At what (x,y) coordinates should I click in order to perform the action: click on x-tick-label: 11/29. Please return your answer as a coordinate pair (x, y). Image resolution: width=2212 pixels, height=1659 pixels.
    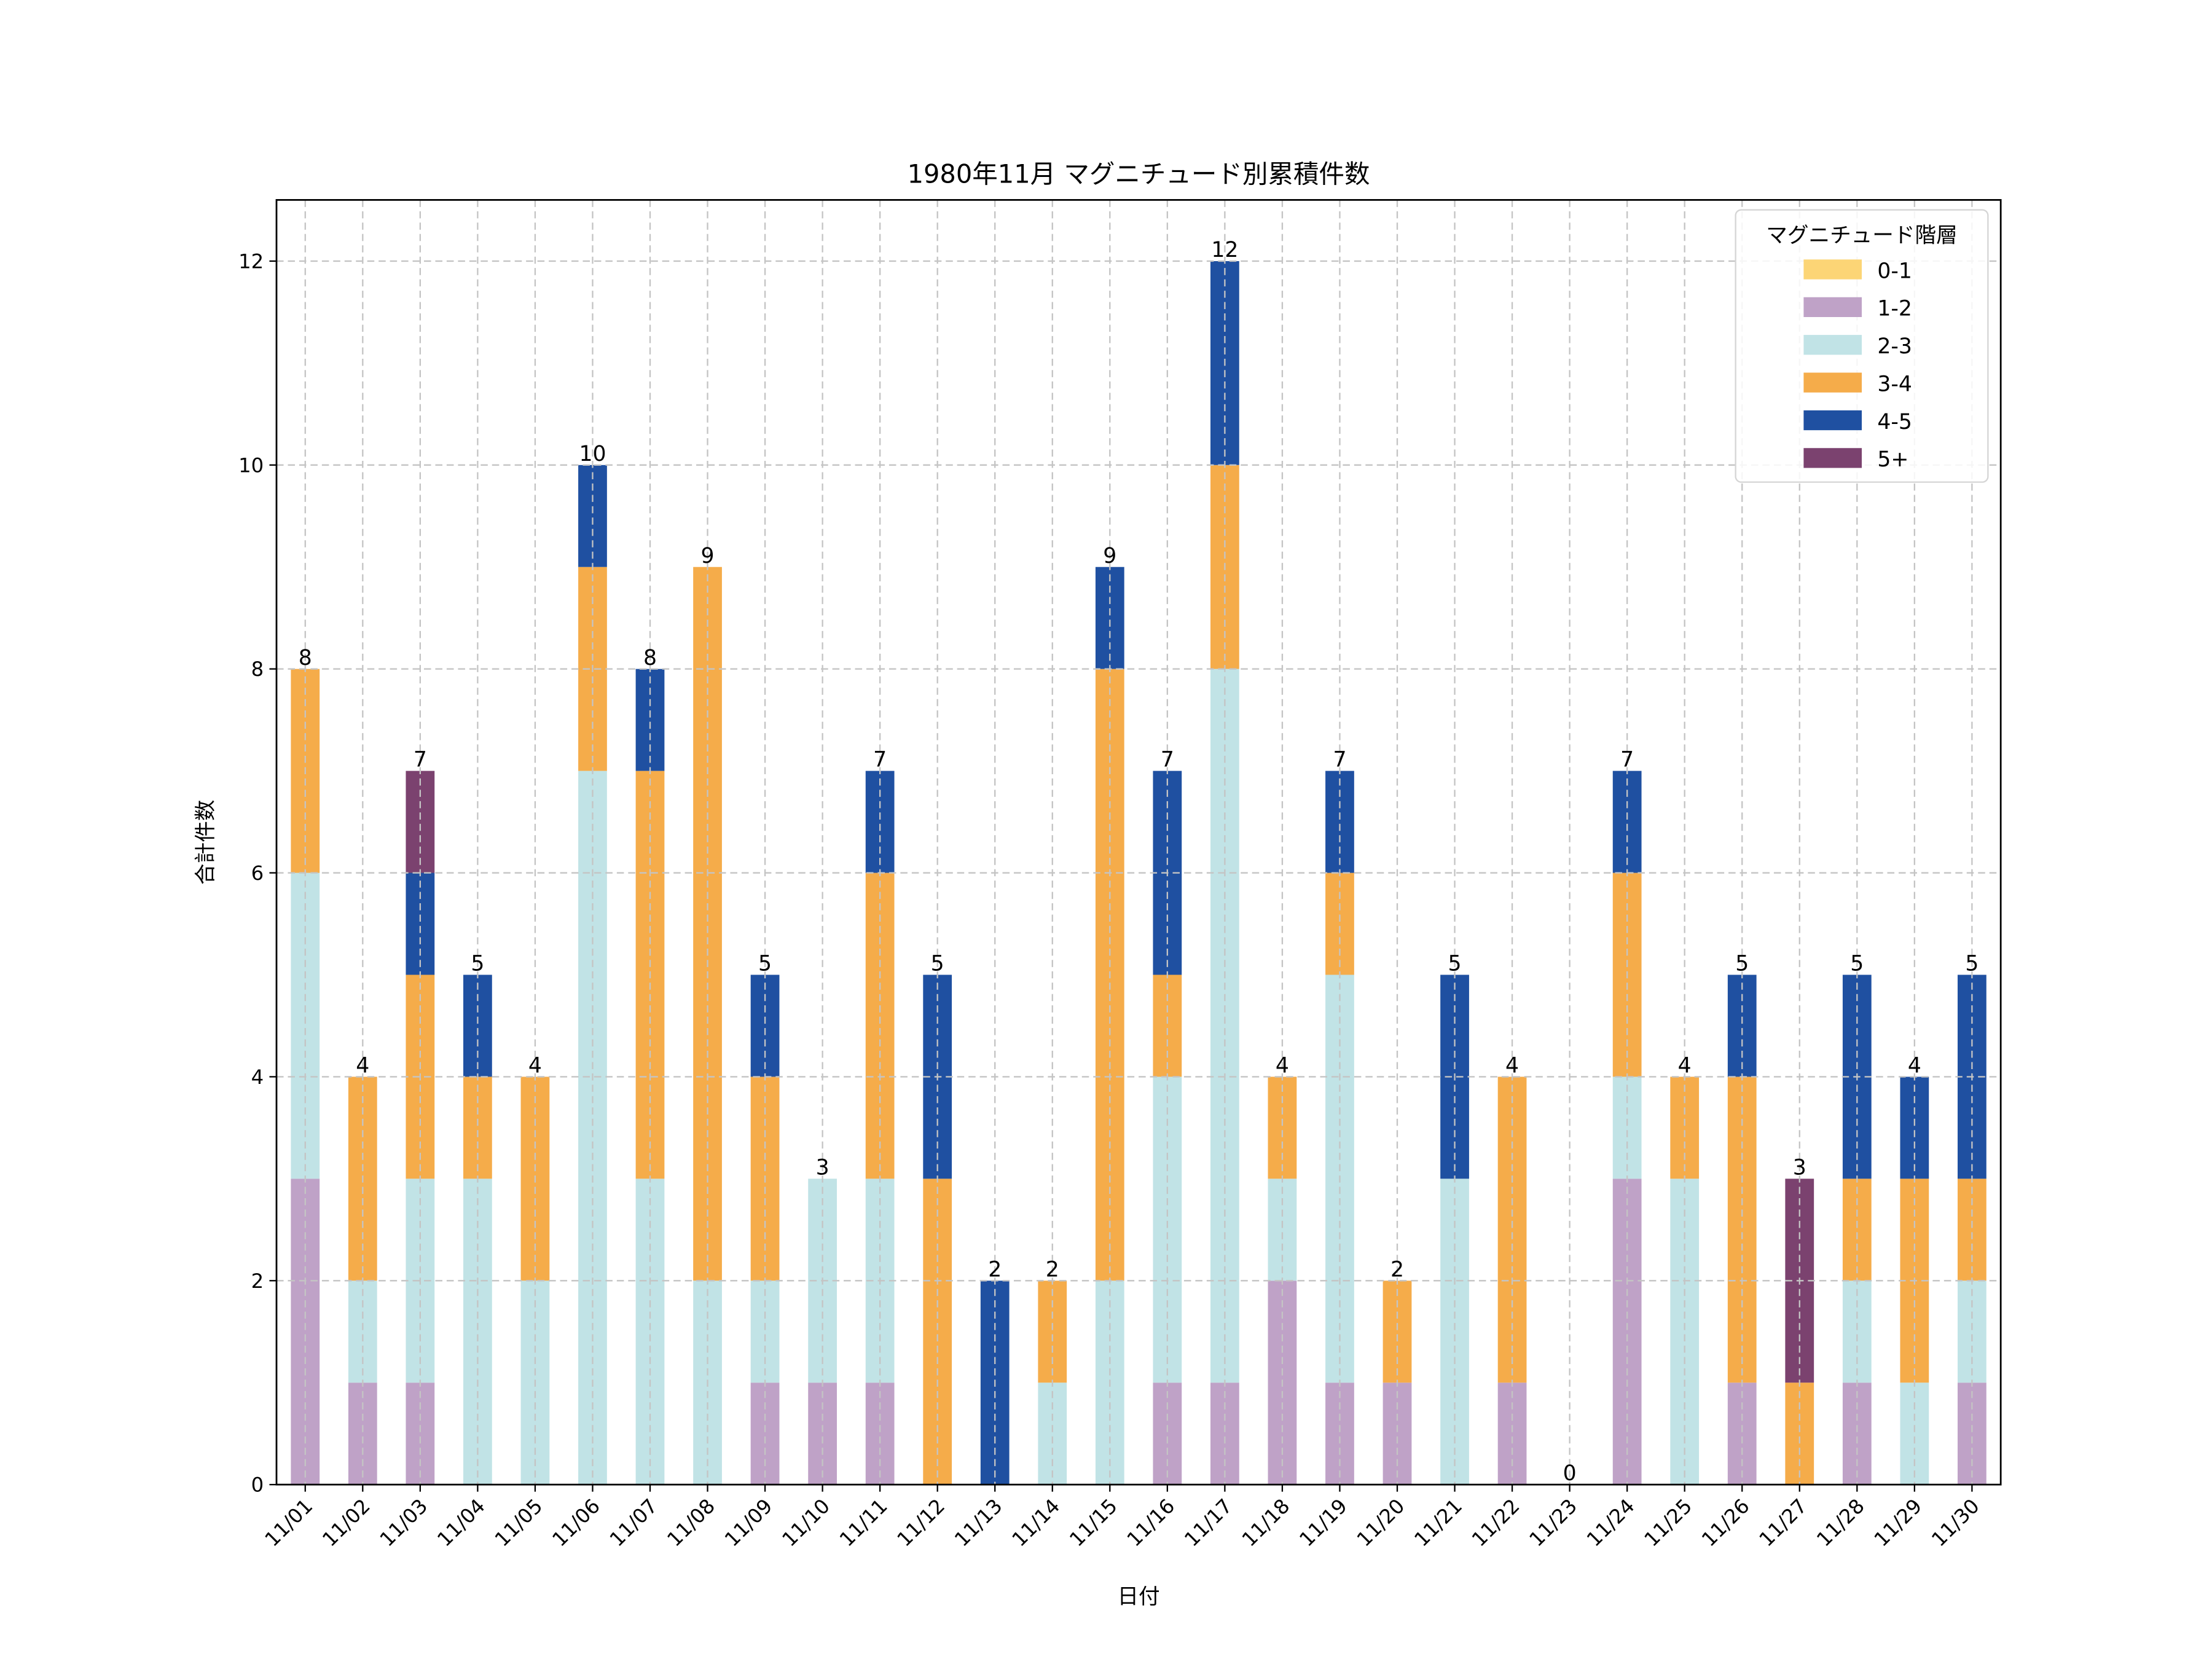
    Looking at the image, I should click on (1898, 1522).